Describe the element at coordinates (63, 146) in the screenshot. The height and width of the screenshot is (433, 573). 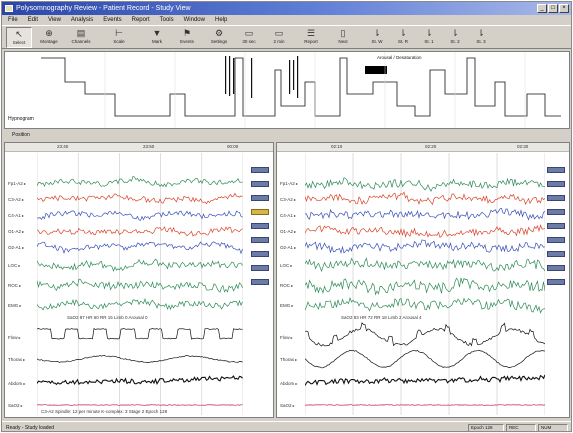
I see `left-time-1: 23:40` at that location.